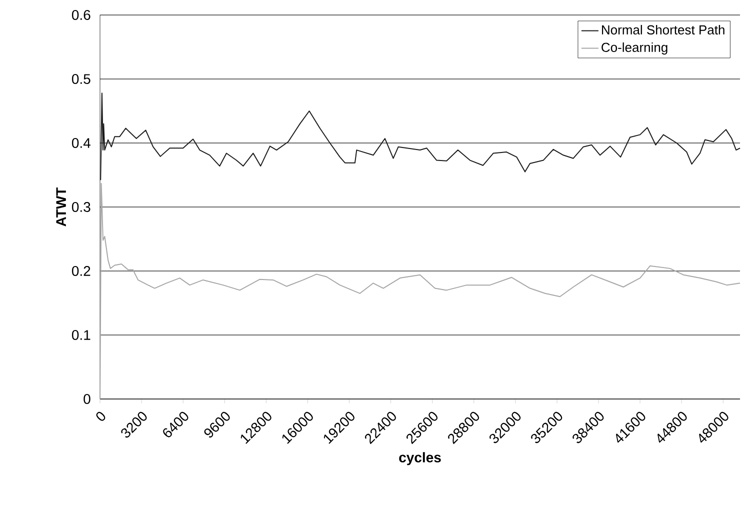 This screenshot has width=741, height=517. Describe the element at coordinates (81, 207) in the screenshot. I see `y-tick-label: 0.3` at that location.